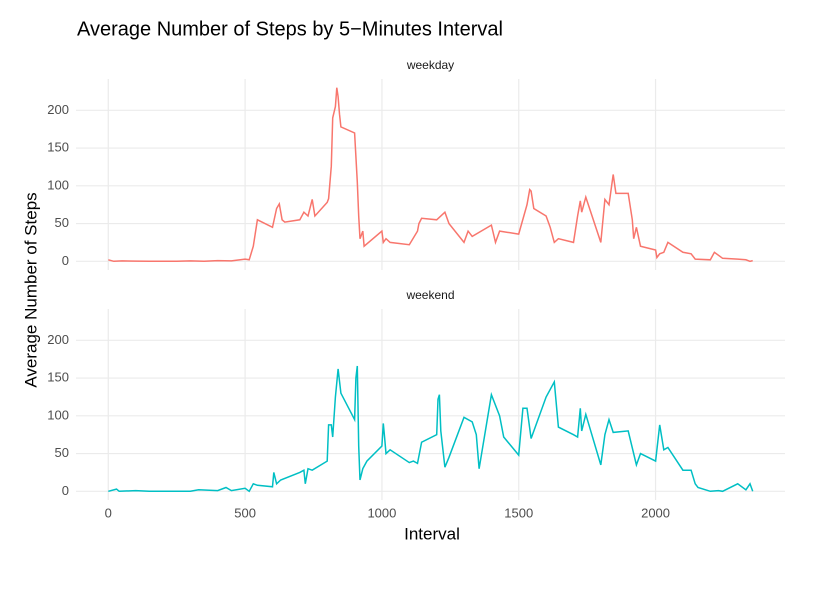 The image size is (839, 590). I want to click on x-tick-label: 1000, so click(381, 512).